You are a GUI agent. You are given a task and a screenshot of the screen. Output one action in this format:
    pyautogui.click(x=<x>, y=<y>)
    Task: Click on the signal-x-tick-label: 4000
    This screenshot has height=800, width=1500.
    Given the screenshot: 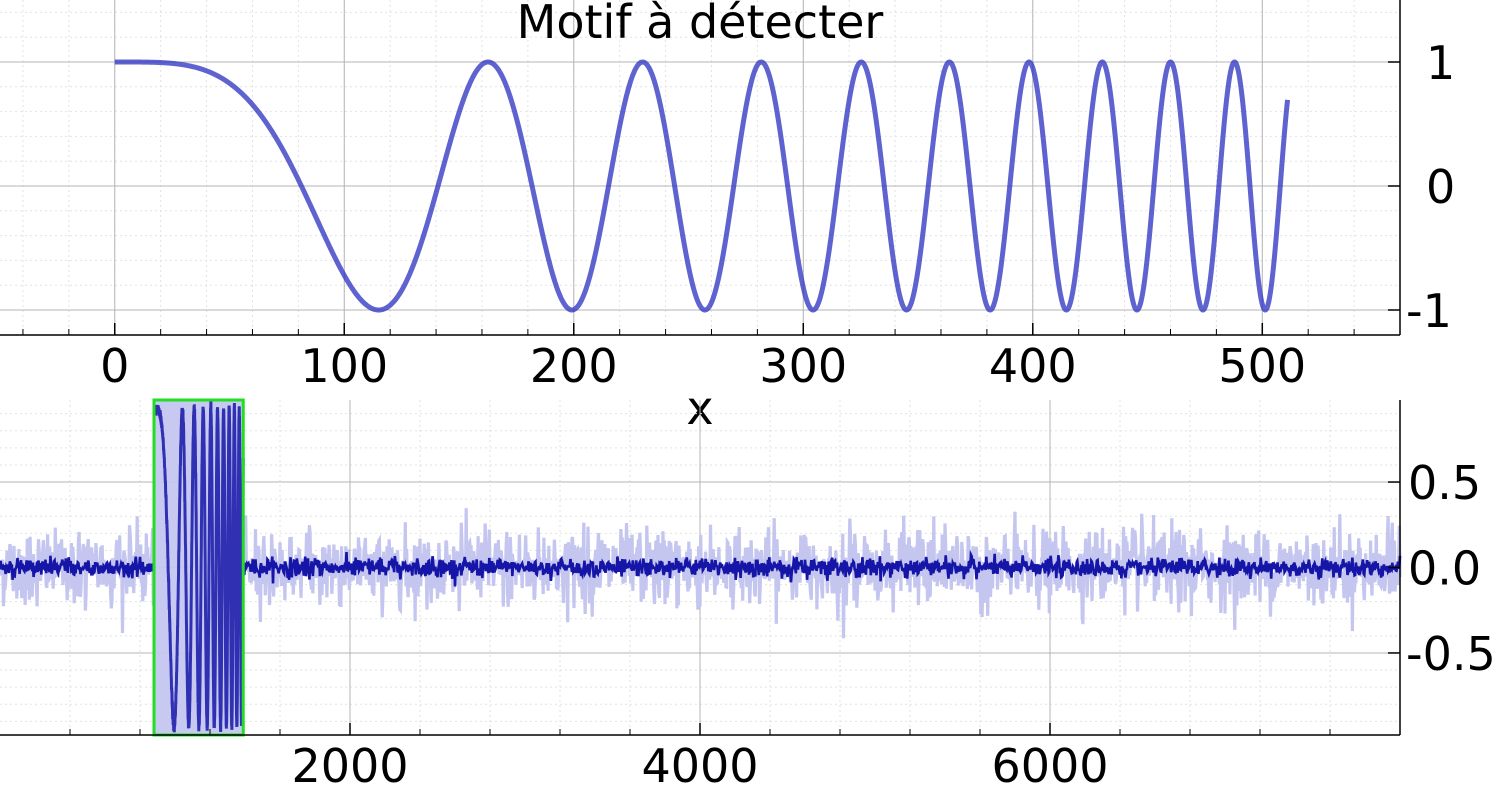 What is the action you would take?
    pyautogui.click(x=699, y=766)
    